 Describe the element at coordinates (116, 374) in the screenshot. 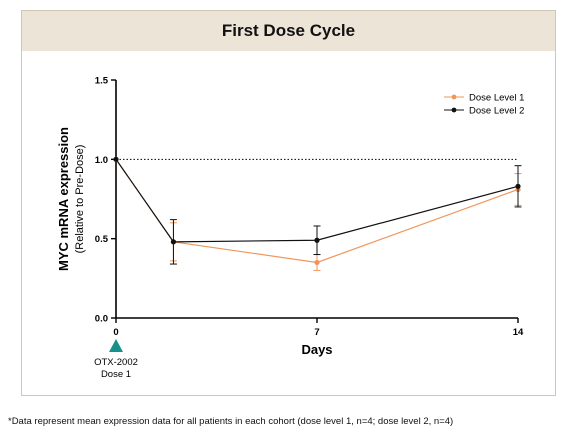

I see `dose-annotation-line2: Dose 1` at that location.